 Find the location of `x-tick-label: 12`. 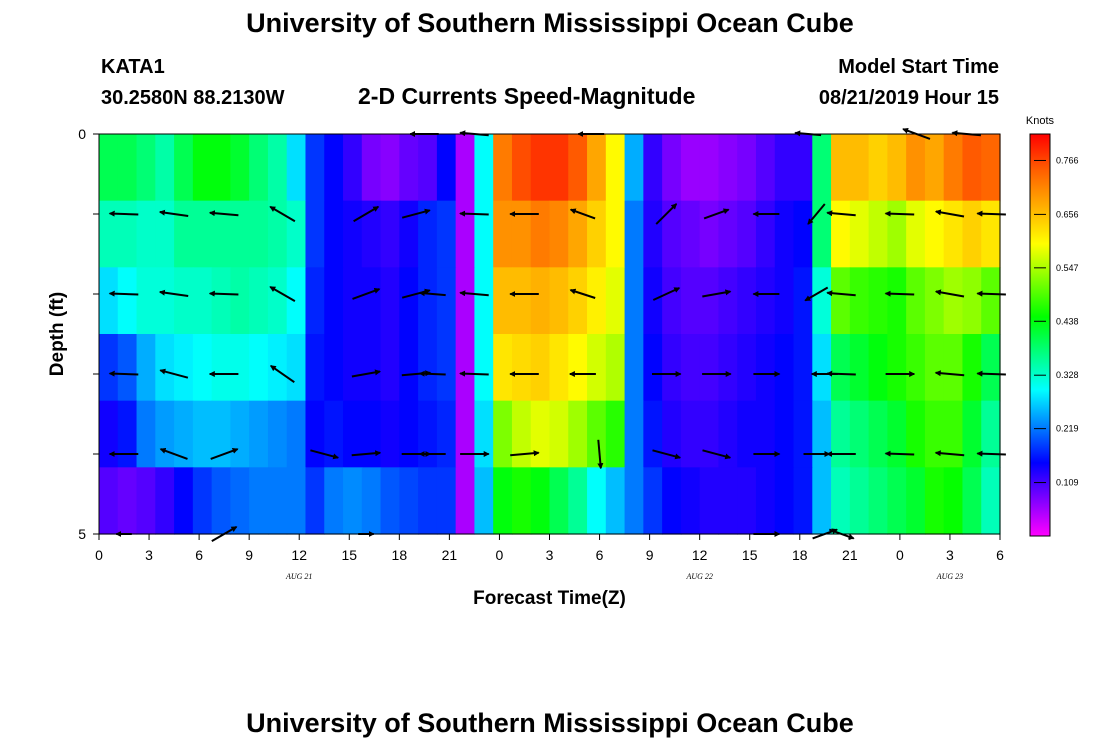

x-tick-label: 12 is located at coordinates (700, 555).